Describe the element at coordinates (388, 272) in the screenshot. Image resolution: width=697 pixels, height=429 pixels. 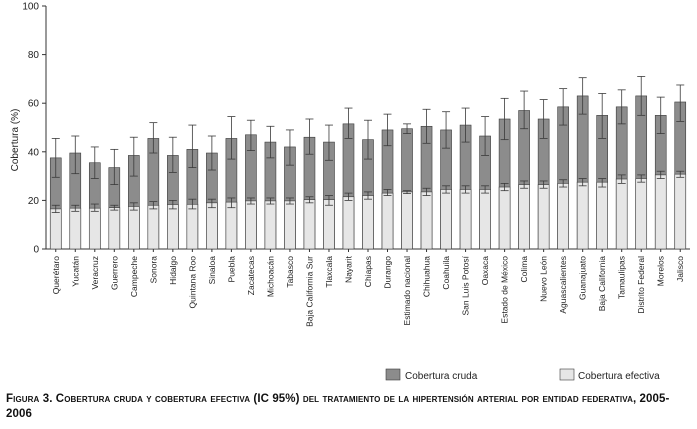
I see `category-label: Durango` at that location.